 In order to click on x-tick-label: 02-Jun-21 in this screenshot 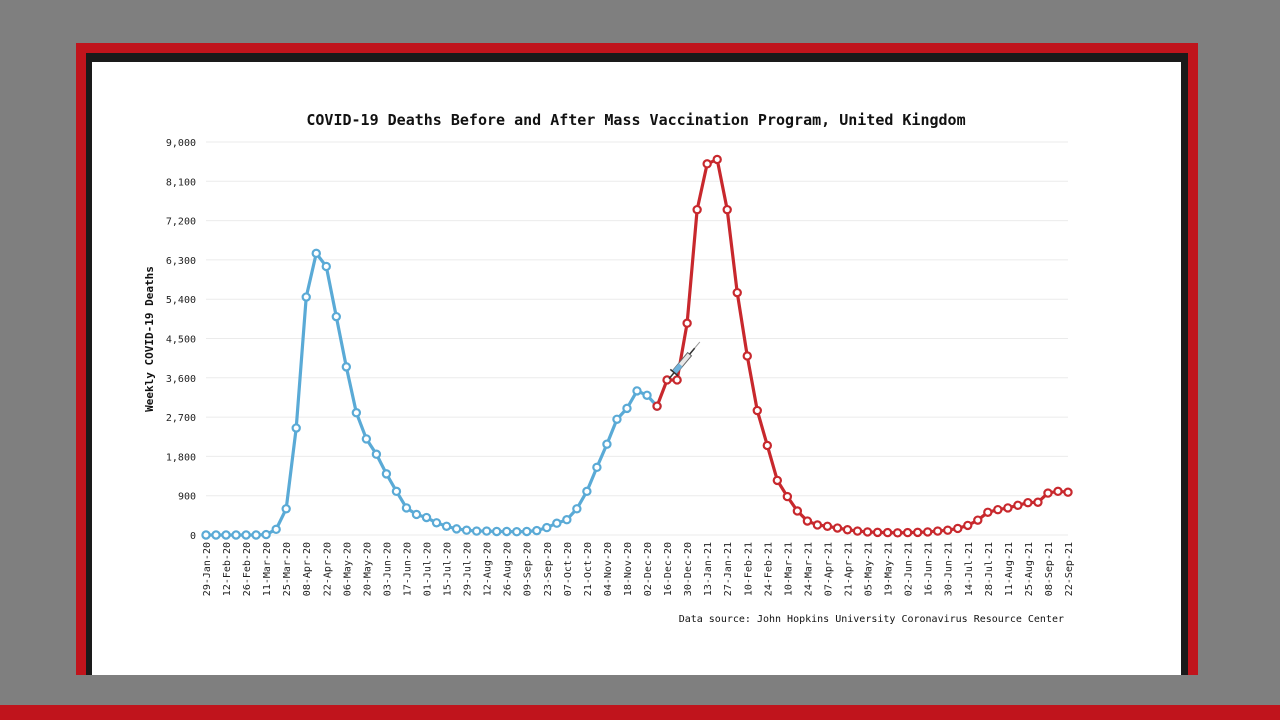, I will do `click(909, 569)`.